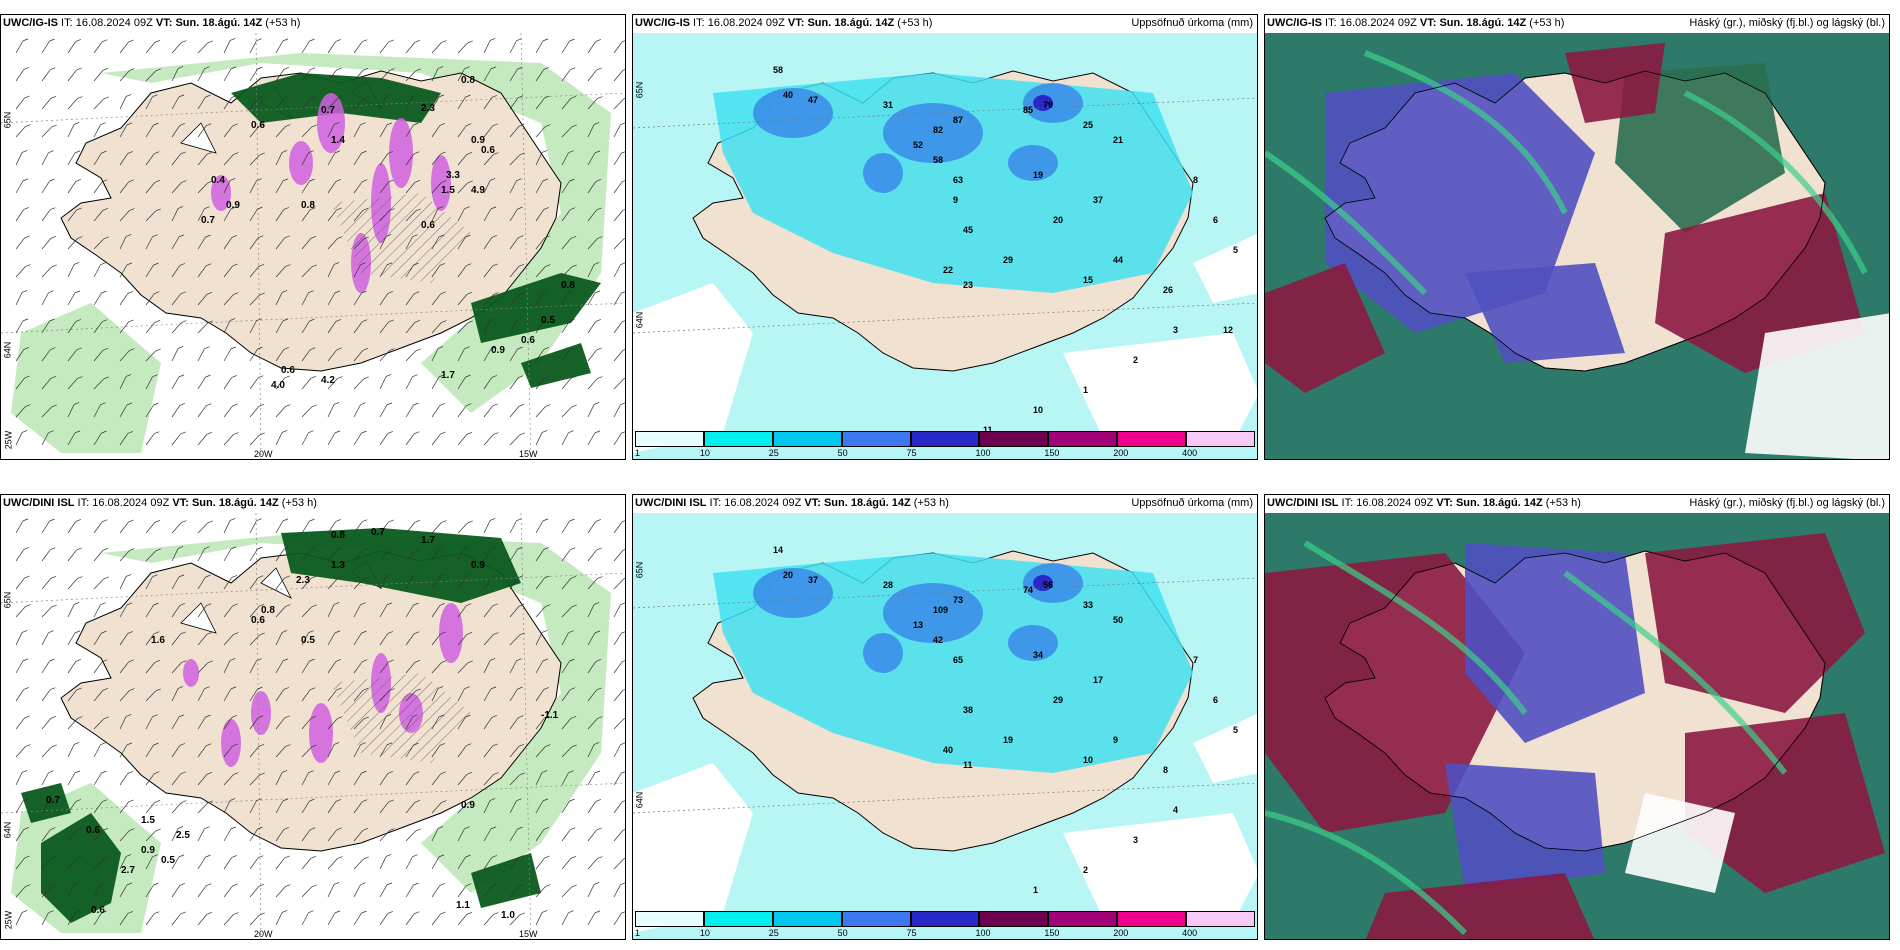 Image resolution: width=1900 pixels, height=950 pixels. I want to click on colorbar-label: 100, so click(983, 453).